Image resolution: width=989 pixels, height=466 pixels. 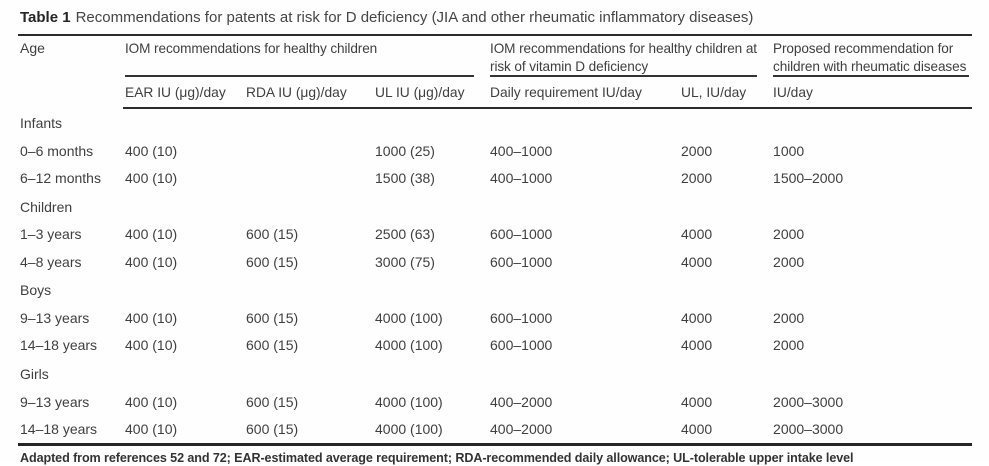 I want to click on value-cell: 3000 (75), so click(x=405, y=261).